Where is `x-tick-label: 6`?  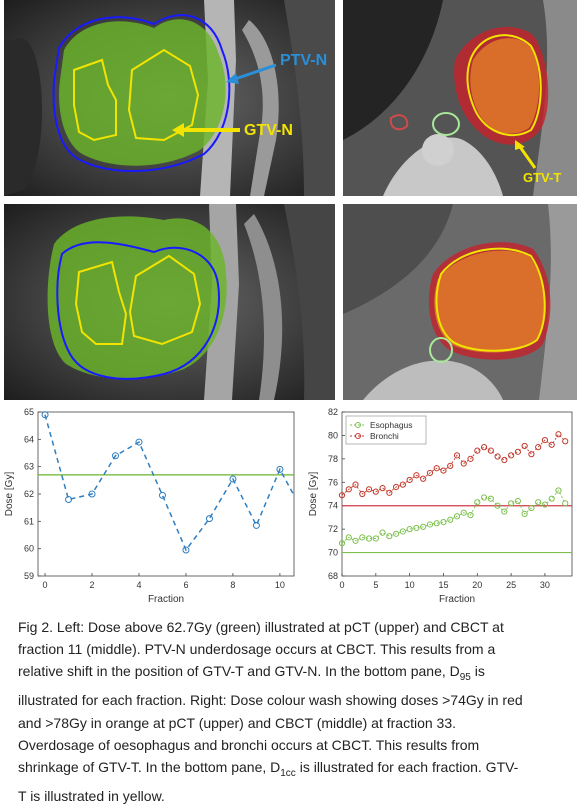 x-tick-label: 6 is located at coordinates (185, 585).